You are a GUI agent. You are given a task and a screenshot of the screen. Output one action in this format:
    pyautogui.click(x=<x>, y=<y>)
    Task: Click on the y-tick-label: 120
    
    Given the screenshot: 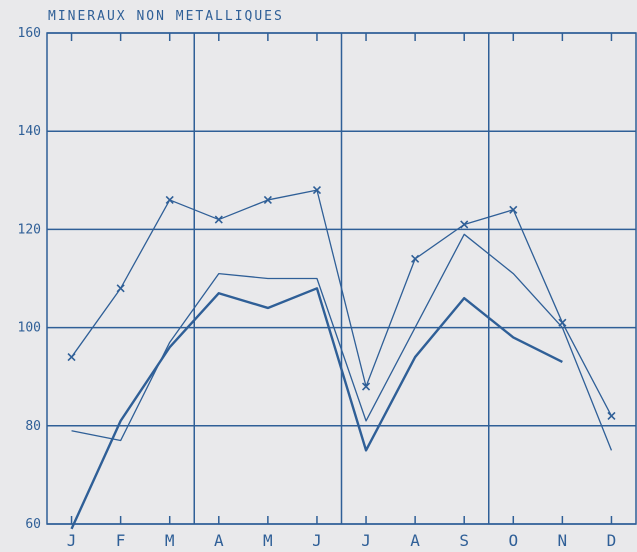 What is the action you would take?
    pyautogui.click(x=29, y=229)
    